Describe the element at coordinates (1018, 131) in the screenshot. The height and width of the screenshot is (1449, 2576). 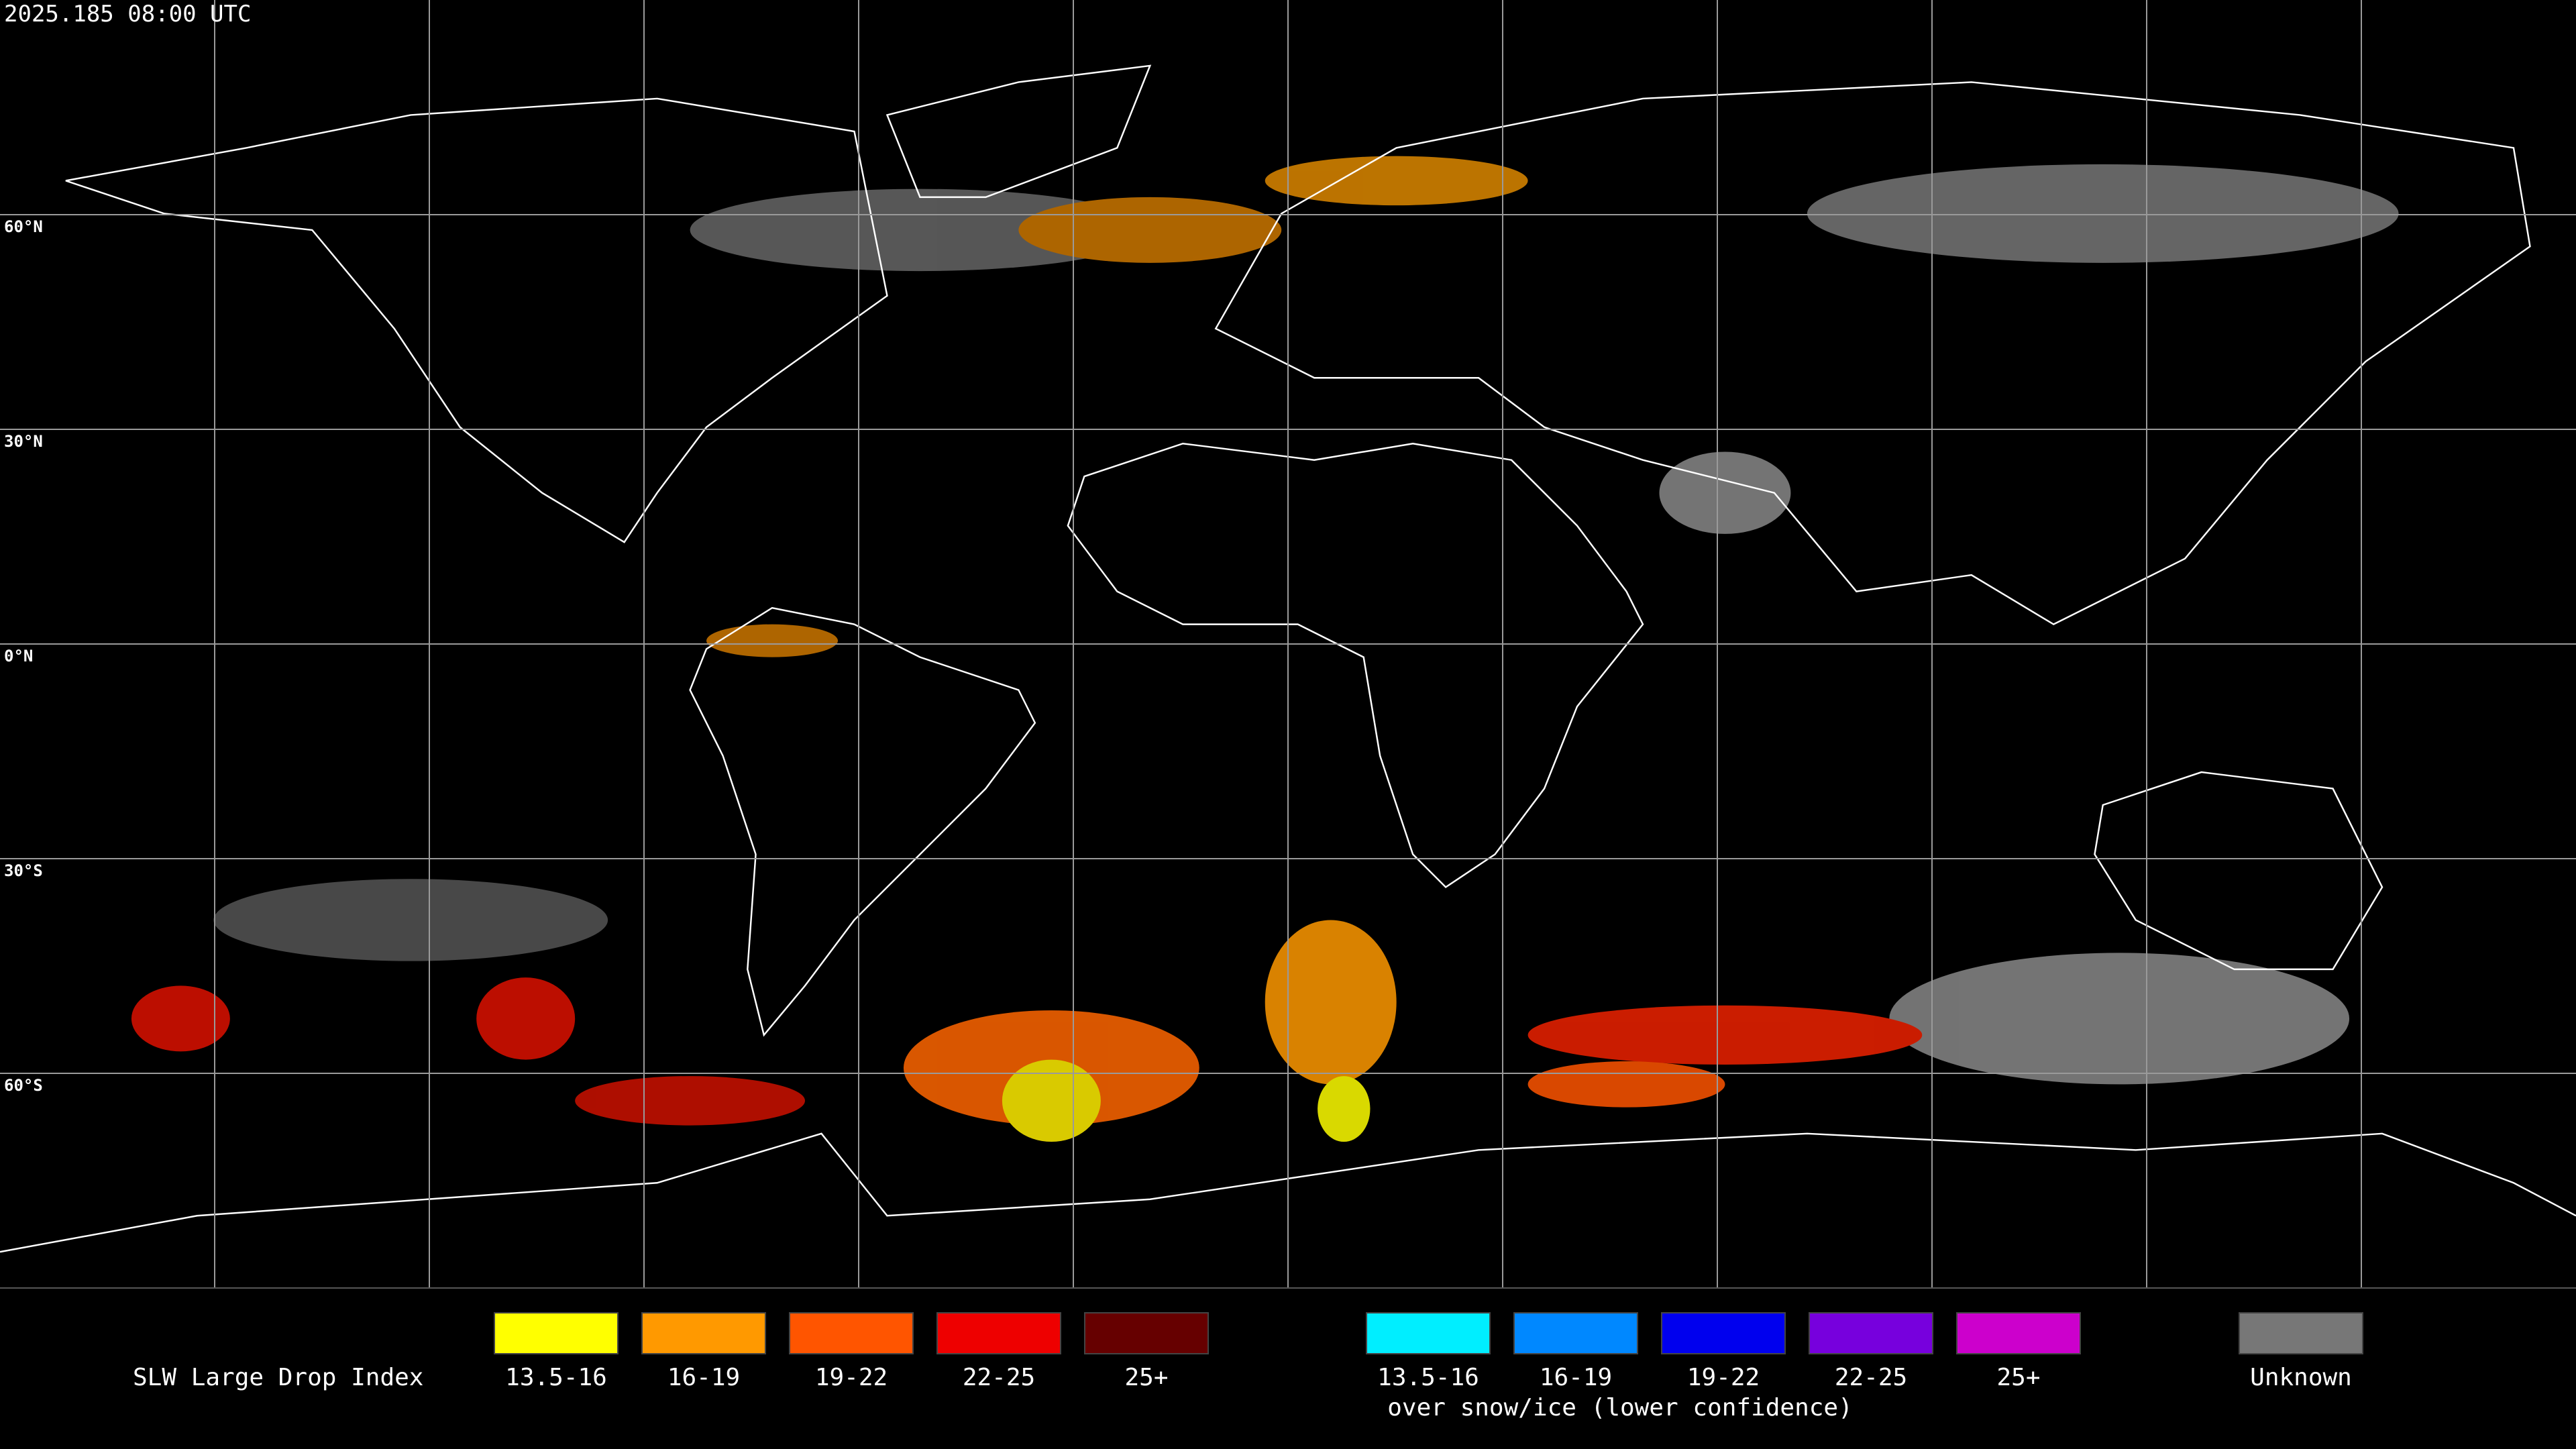
I see `greenland` at that location.